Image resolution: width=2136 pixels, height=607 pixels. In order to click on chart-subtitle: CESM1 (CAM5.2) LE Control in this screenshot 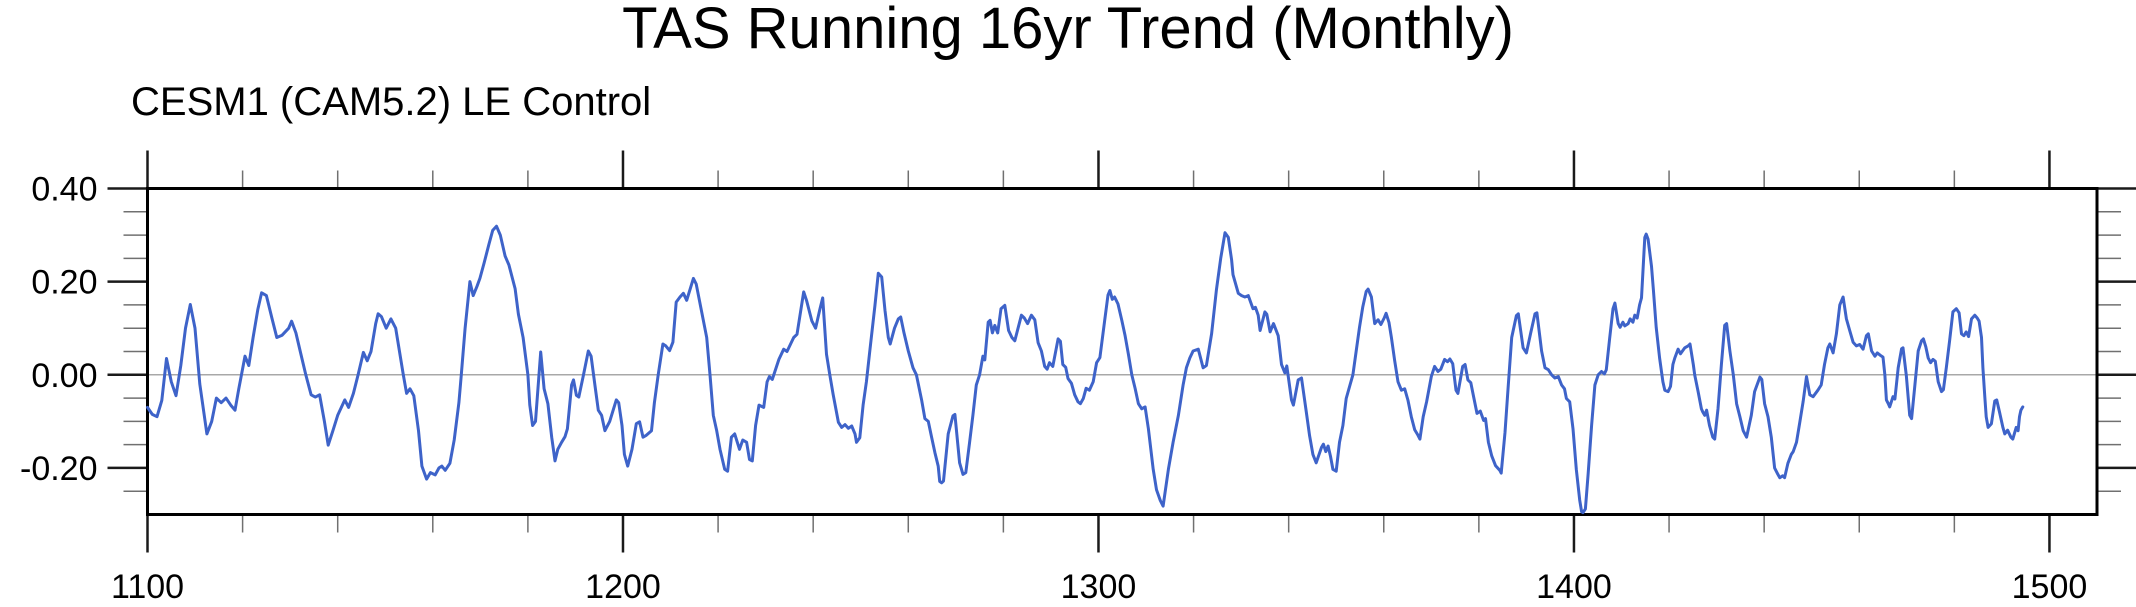, I will do `click(391, 102)`.